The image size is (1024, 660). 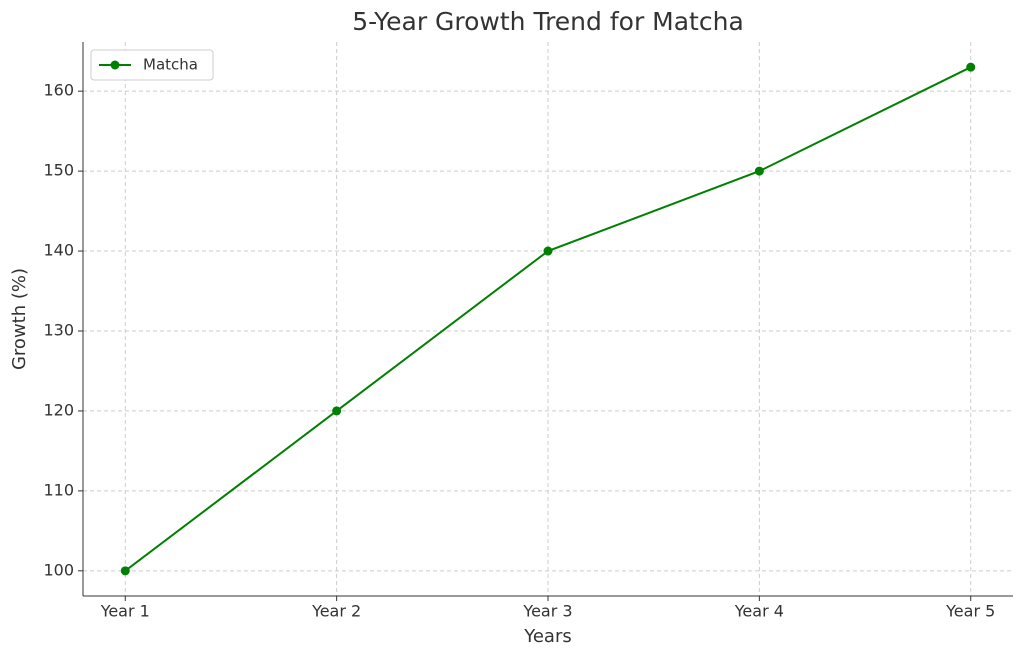 What do you see at coordinates (547, 611) in the screenshot?
I see `x-tick-label: Year 3` at bounding box center [547, 611].